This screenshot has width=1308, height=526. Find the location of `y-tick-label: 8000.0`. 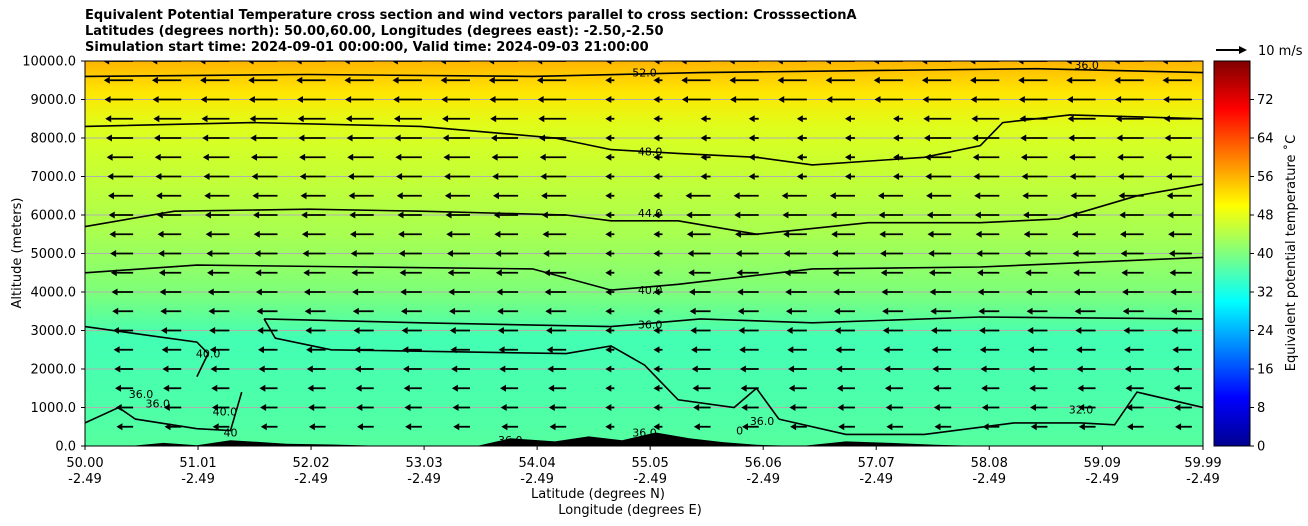

y-tick-label: 8000.0 is located at coordinates (54, 139).